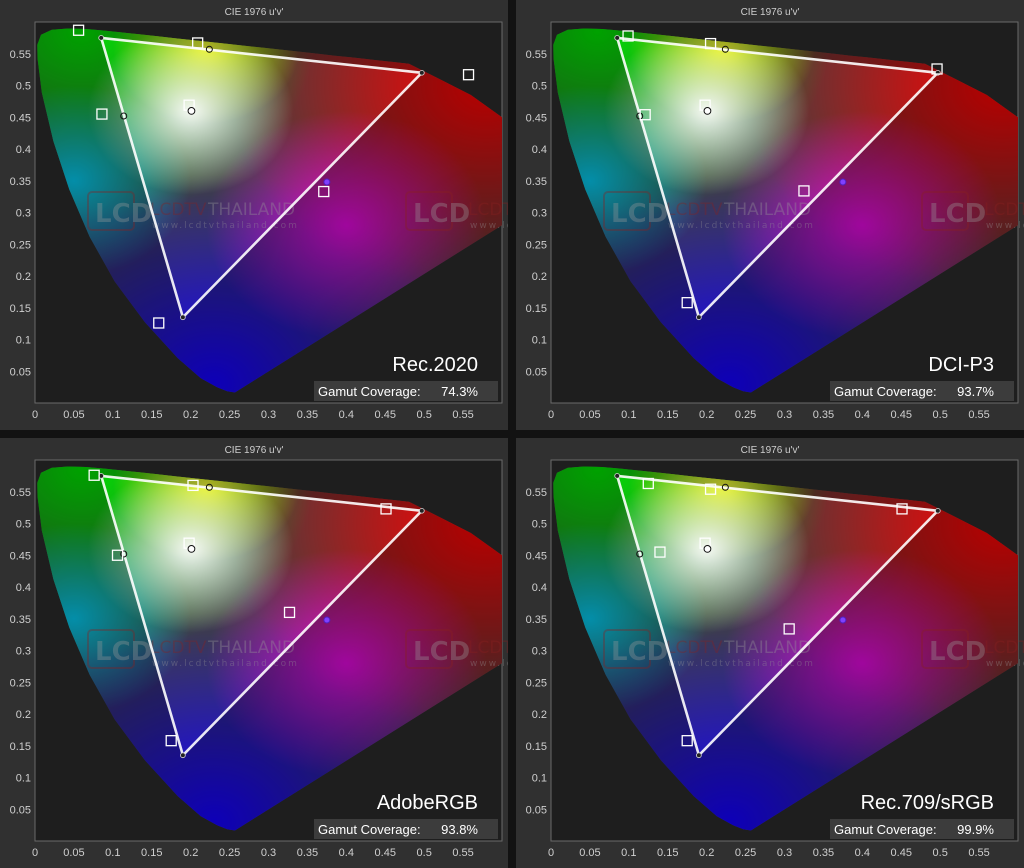 This screenshot has width=1024, height=868. What do you see at coordinates (767, 210) in the screenshot?
I see `watermark-name-suffix: THAILAND` at bounding box center [767, 210].